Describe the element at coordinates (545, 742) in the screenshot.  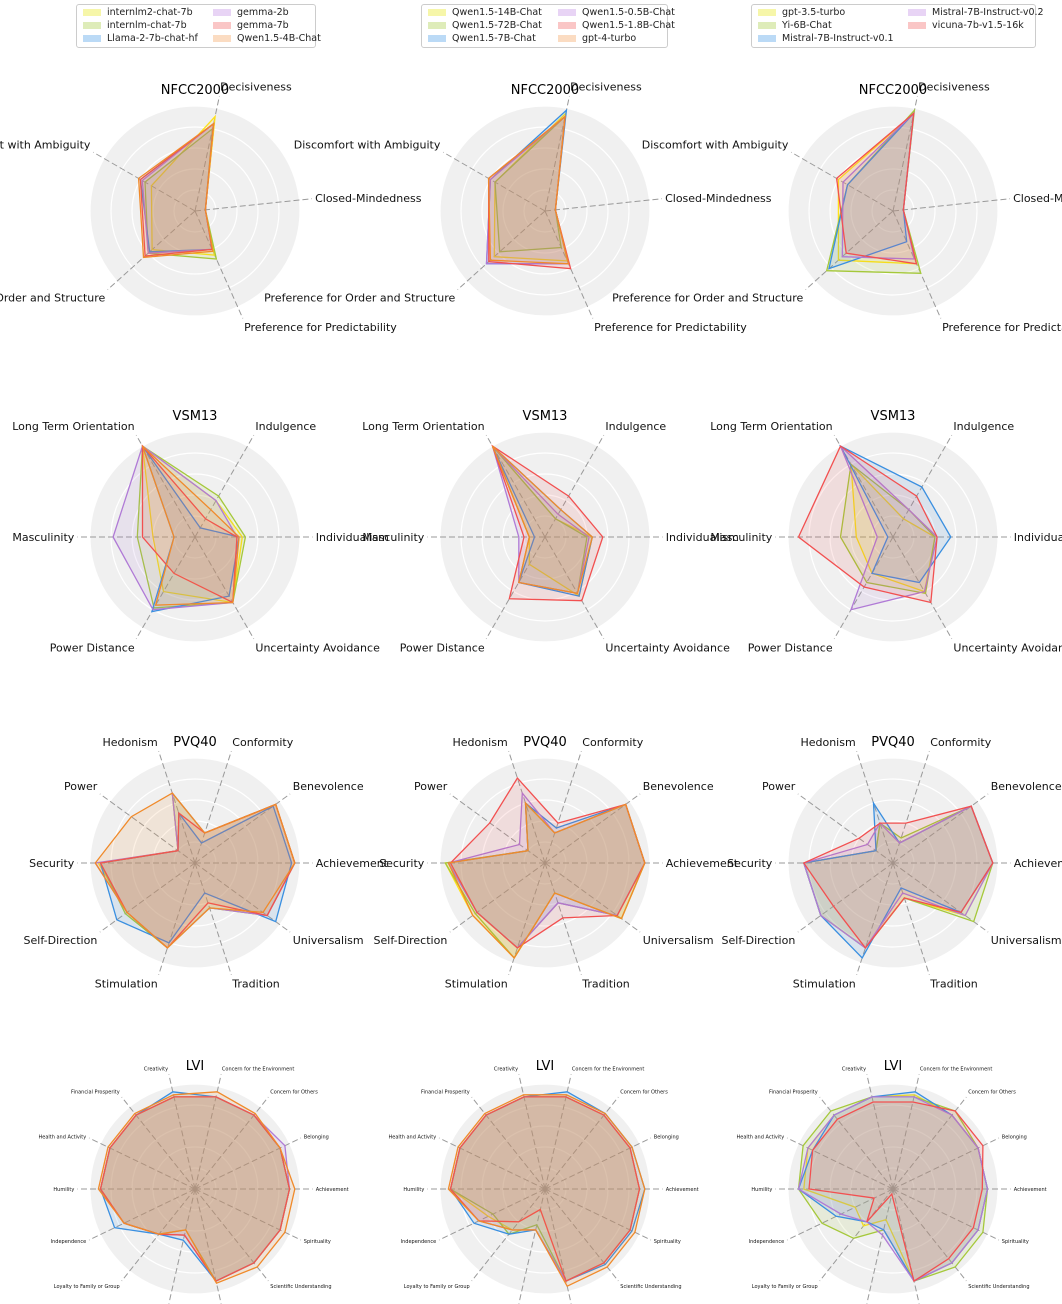
I see `chart-title: PVQ40` at that location.